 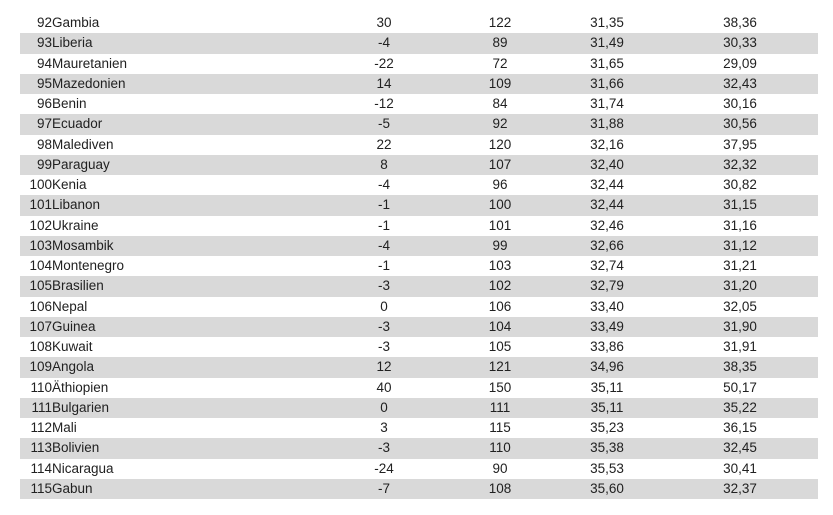 What do you see at coordinates (384, 124) in the screenshot?
I see `value1-cell: -5` at bounding box center [384, 124].